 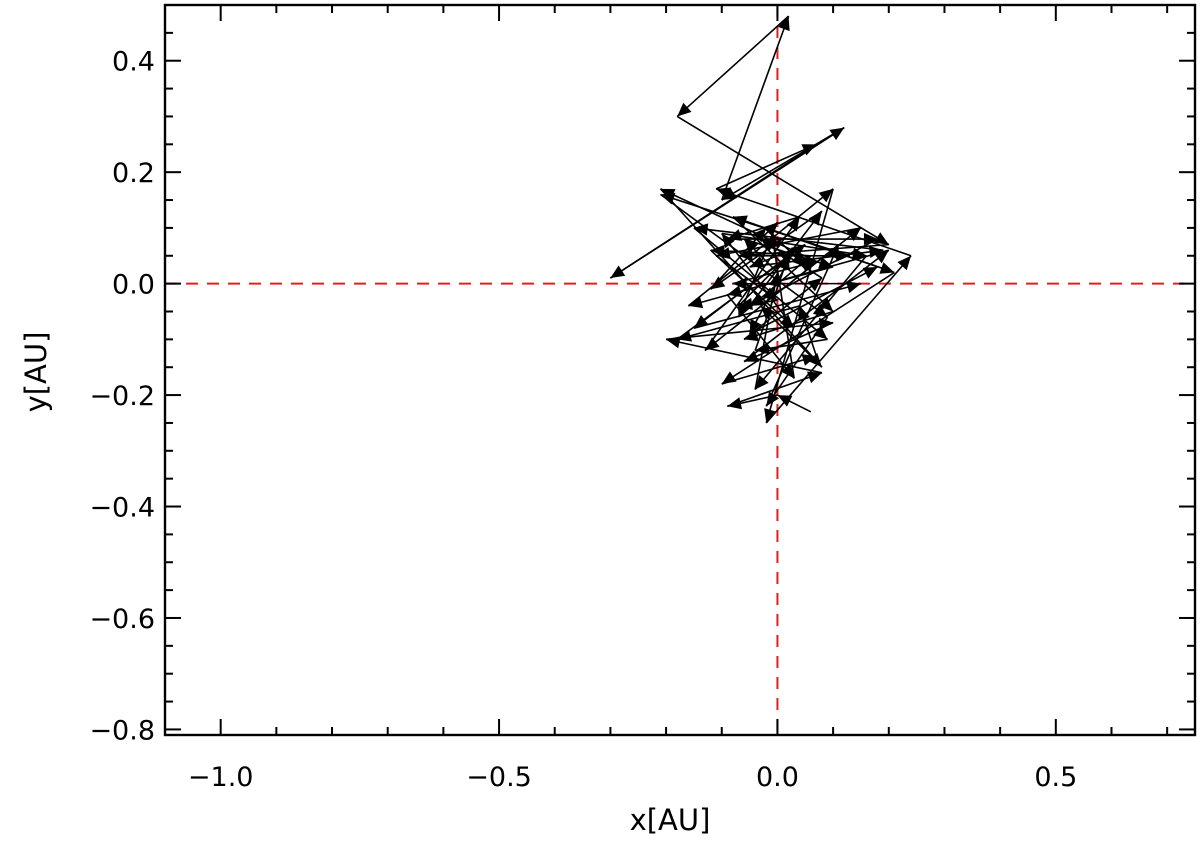 I want to click on y-tick-label: −0.4, so click(x=122, y=508).